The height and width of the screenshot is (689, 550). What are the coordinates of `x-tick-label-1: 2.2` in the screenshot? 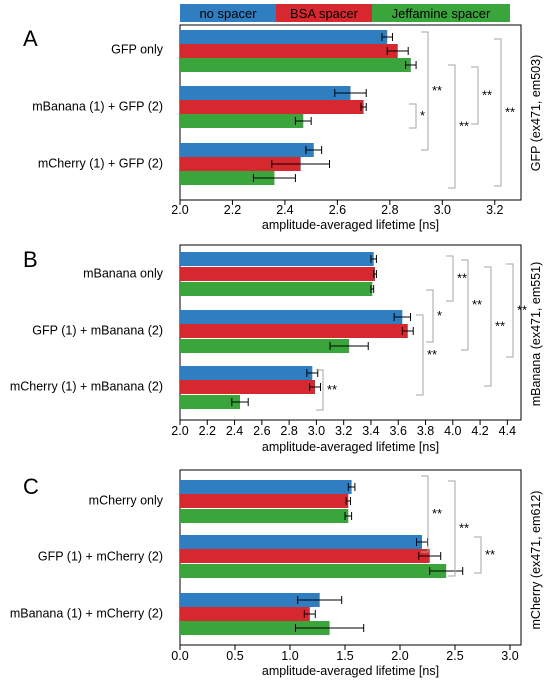 It's located at (232, 210).